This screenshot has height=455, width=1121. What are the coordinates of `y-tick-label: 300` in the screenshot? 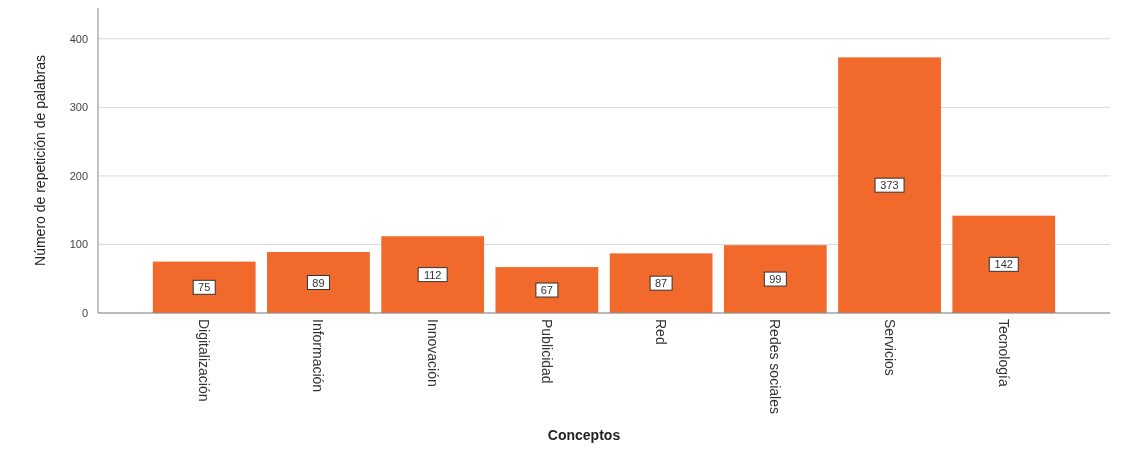 It's located at (78, 107).